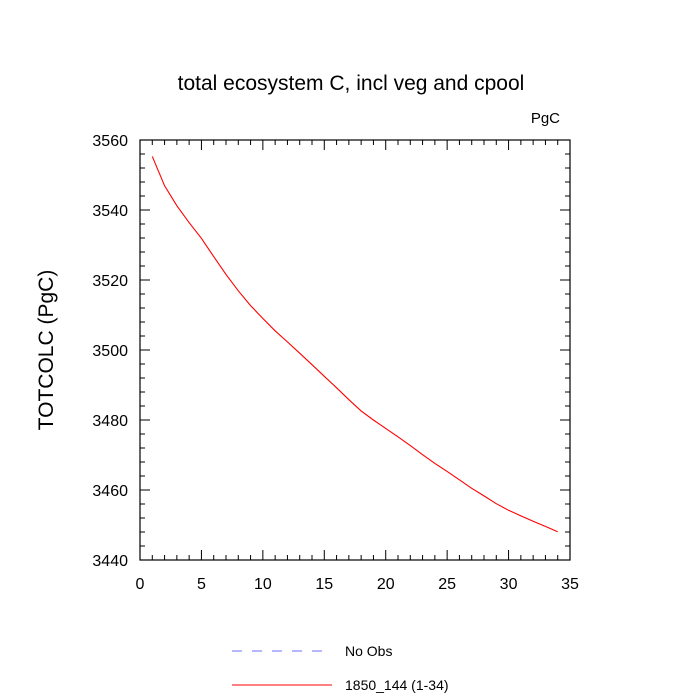 The height and width of the screenshot is (700, 700). I want to click on chart-title: total ecosystem C, incl veg and cpool, so click(351, 83).